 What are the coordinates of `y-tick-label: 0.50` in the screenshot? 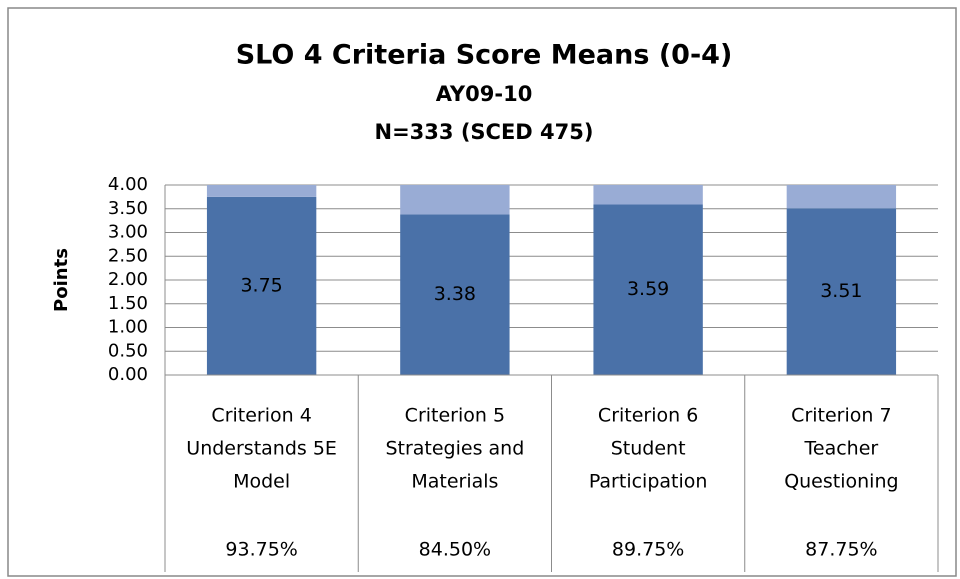 It's located at (128, 350).